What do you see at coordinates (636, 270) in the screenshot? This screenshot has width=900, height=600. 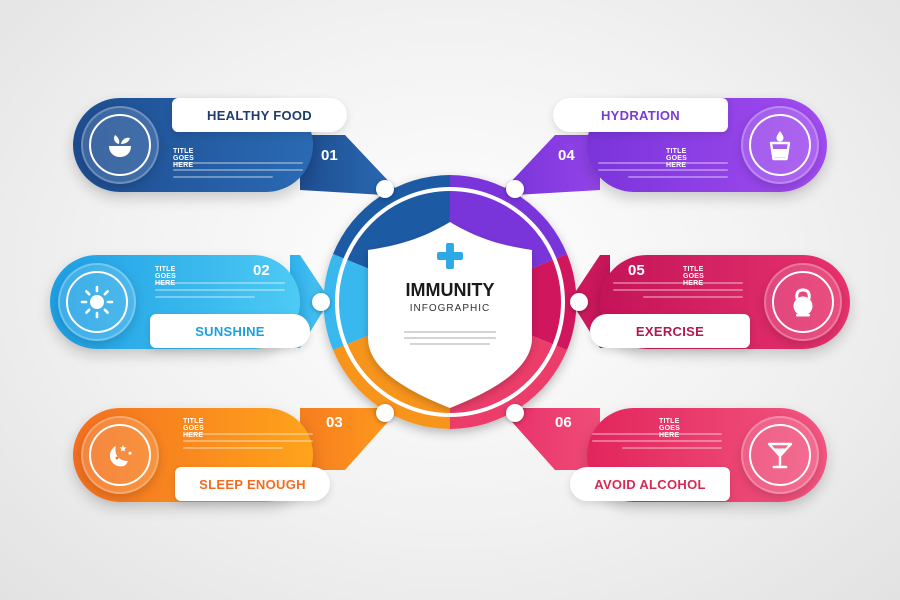 I see `card-number-05: 05` at bounding box center [636, 270].